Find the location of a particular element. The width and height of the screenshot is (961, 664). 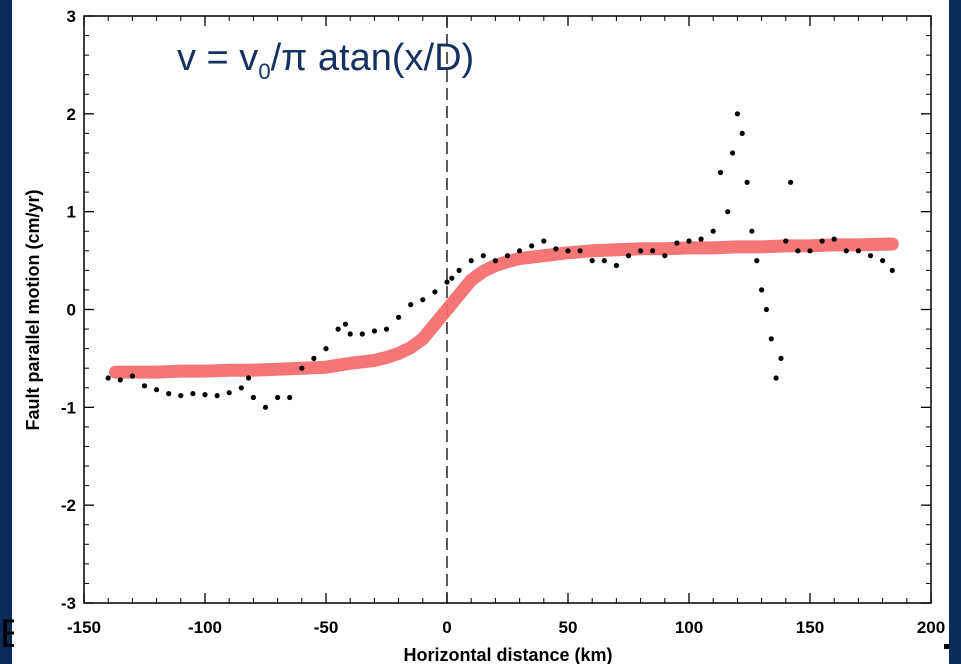

cropped-slide-text: E is located at coordinates (7, 634).